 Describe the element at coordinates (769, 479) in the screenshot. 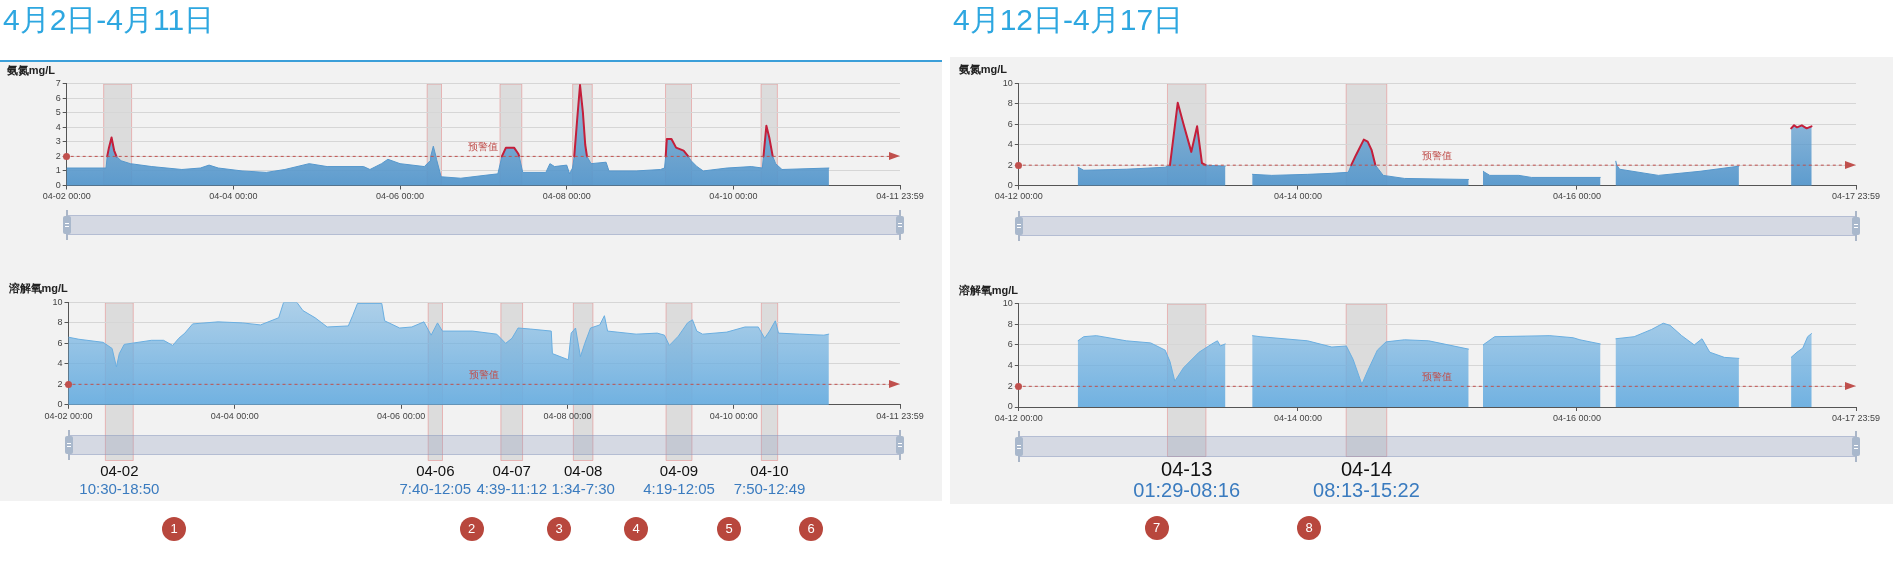

I see `band-label: 04-10 7:50-12:49` at that location.